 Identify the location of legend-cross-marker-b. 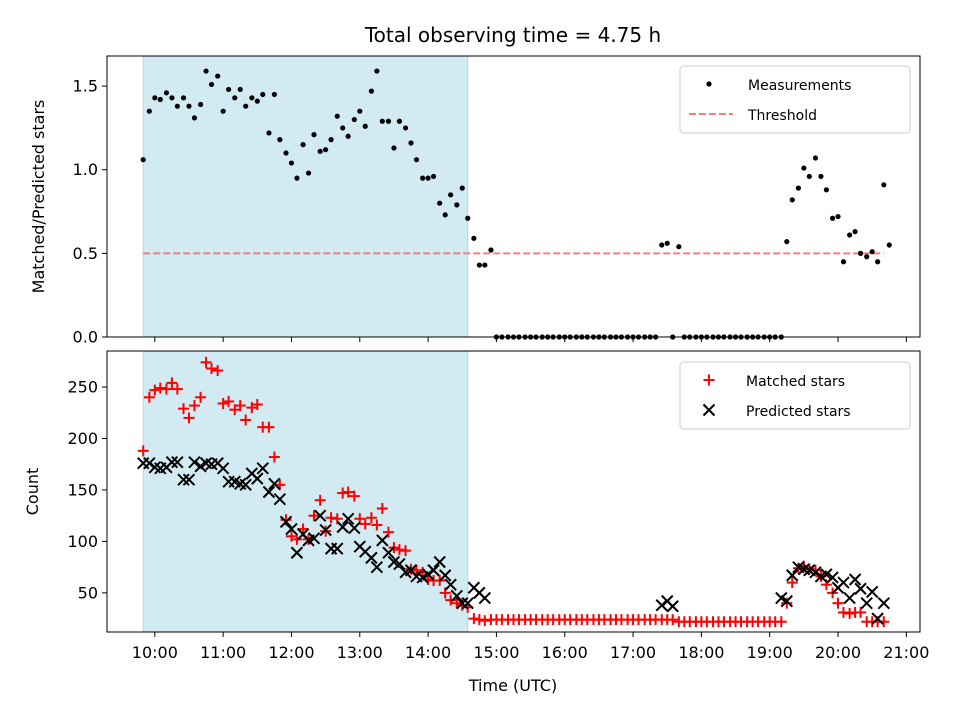
(709, 410).